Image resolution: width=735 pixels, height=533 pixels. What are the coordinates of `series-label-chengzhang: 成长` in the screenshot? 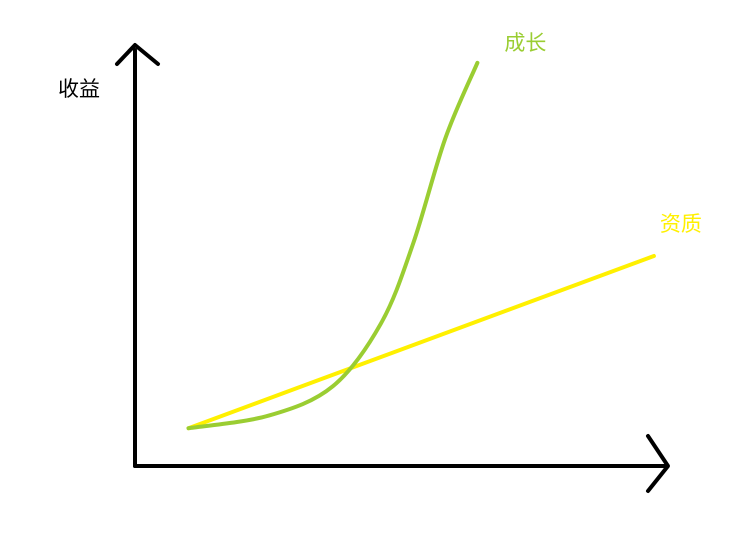 It's located at (525, 43).